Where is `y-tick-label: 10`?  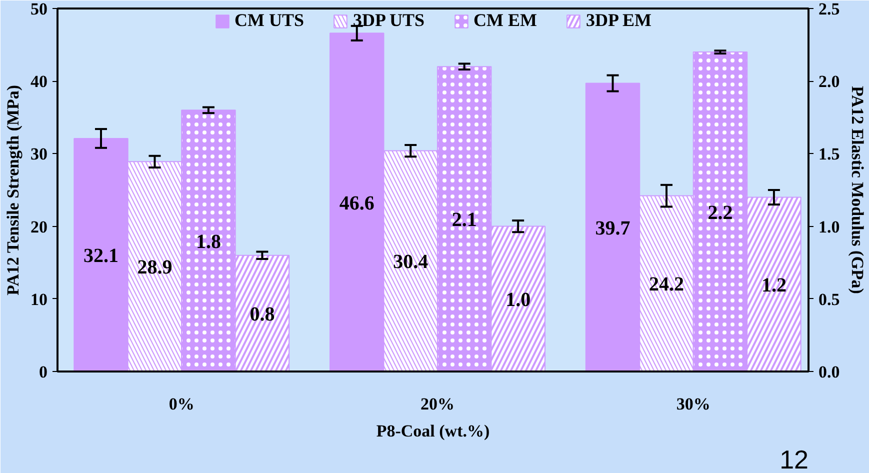
y-tick-label: 10 is located at coordinates (39, 299).